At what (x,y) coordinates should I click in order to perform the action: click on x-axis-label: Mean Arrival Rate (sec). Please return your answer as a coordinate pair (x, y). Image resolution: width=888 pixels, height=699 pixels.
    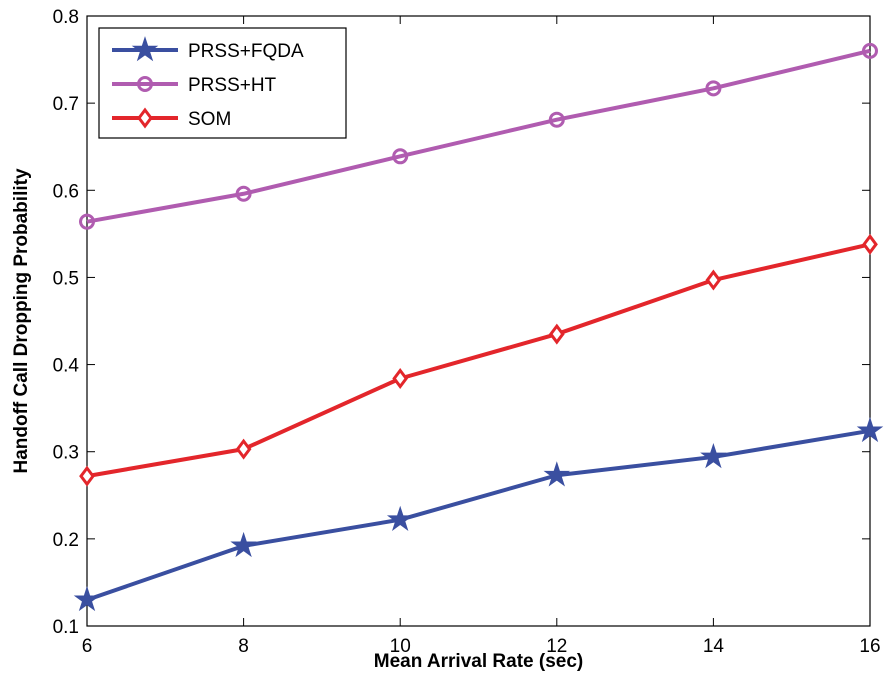
    Looking at the image, I should click on (478, 661).